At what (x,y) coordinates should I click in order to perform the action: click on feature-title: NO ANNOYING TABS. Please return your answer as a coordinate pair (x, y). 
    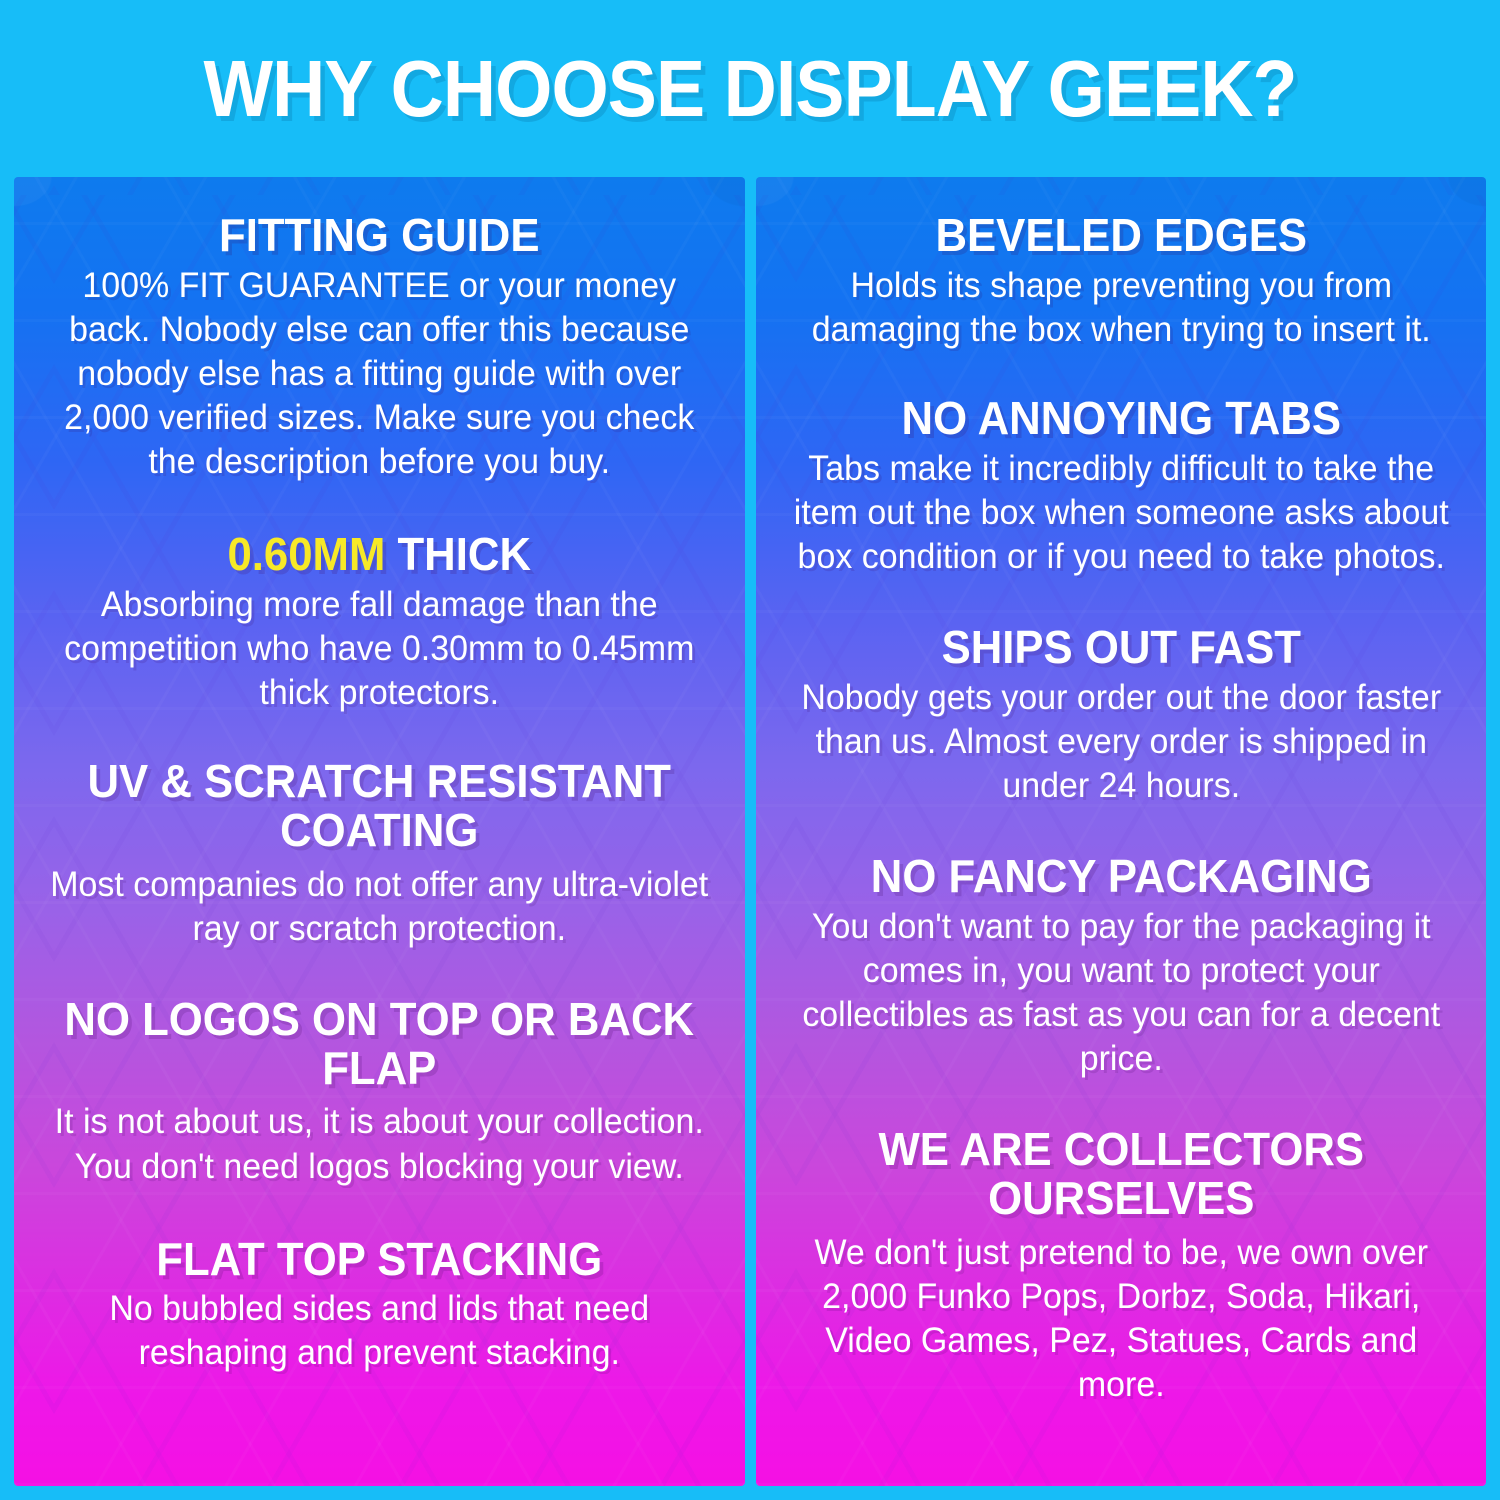
    Looking at the image, I should click on (1121, 417).